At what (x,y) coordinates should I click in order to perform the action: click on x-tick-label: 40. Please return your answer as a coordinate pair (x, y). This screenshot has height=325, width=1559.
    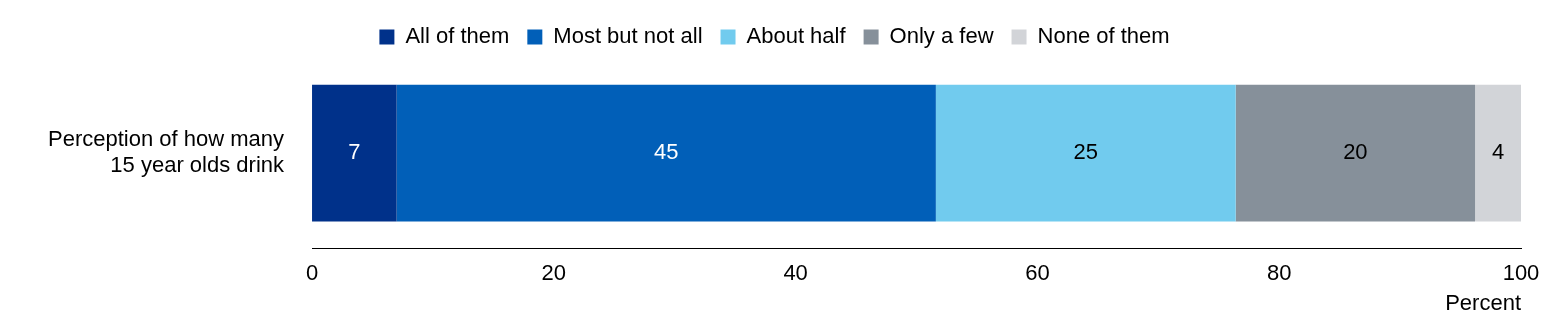
    Looking at the image, I should click on (795, 273).